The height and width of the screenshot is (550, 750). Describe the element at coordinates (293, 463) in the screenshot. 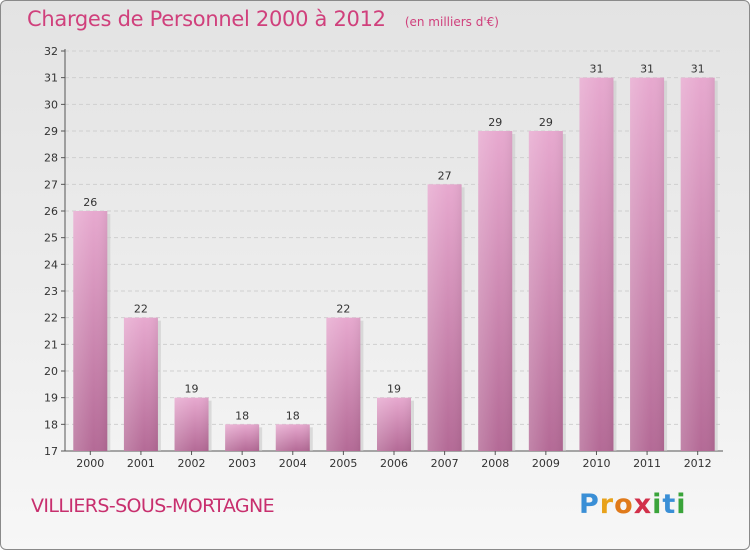

I see `x-tick-label: 2004` at that location.